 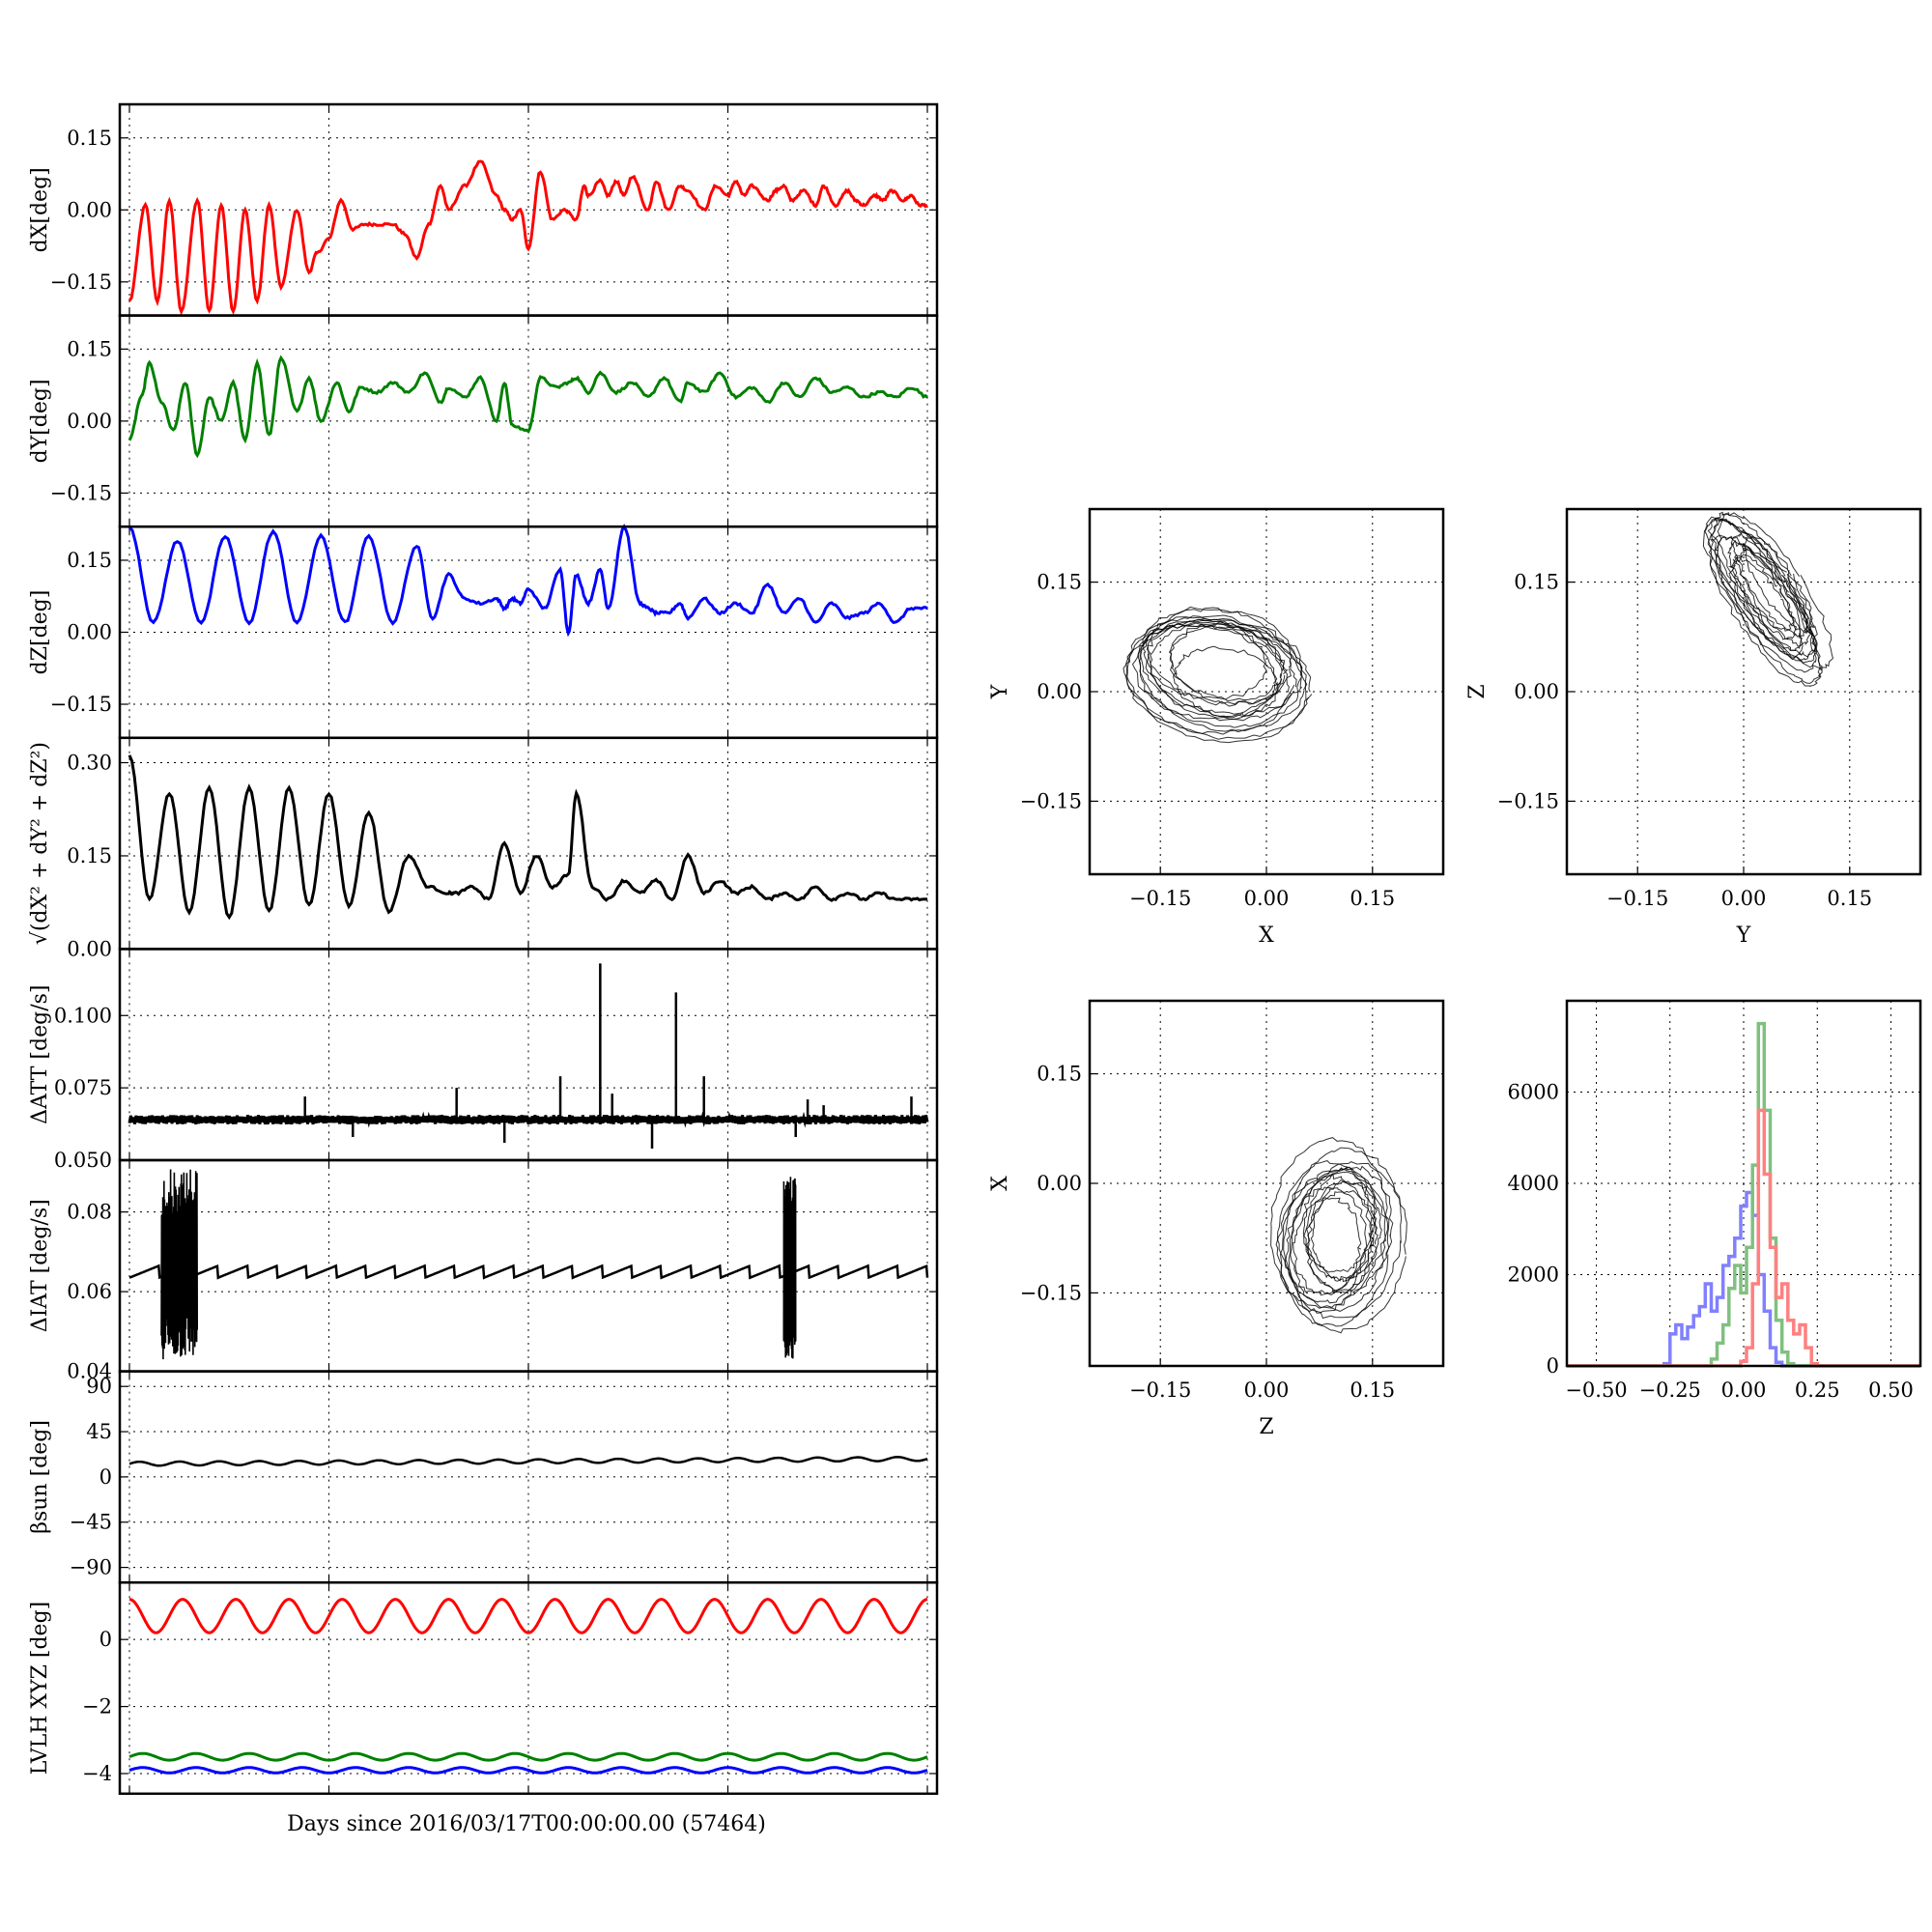 I want to click on panel-dx: −0.15 0.00 0.15 dX[deg], so click(x=483, y=209).